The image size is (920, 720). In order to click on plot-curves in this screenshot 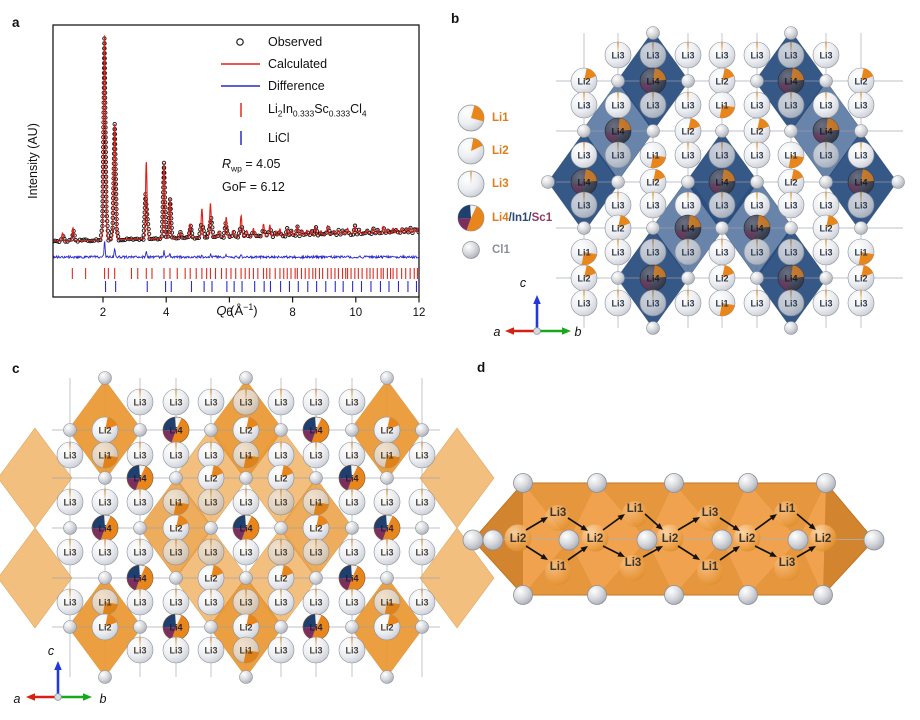, I will do `click(236, 147)`.